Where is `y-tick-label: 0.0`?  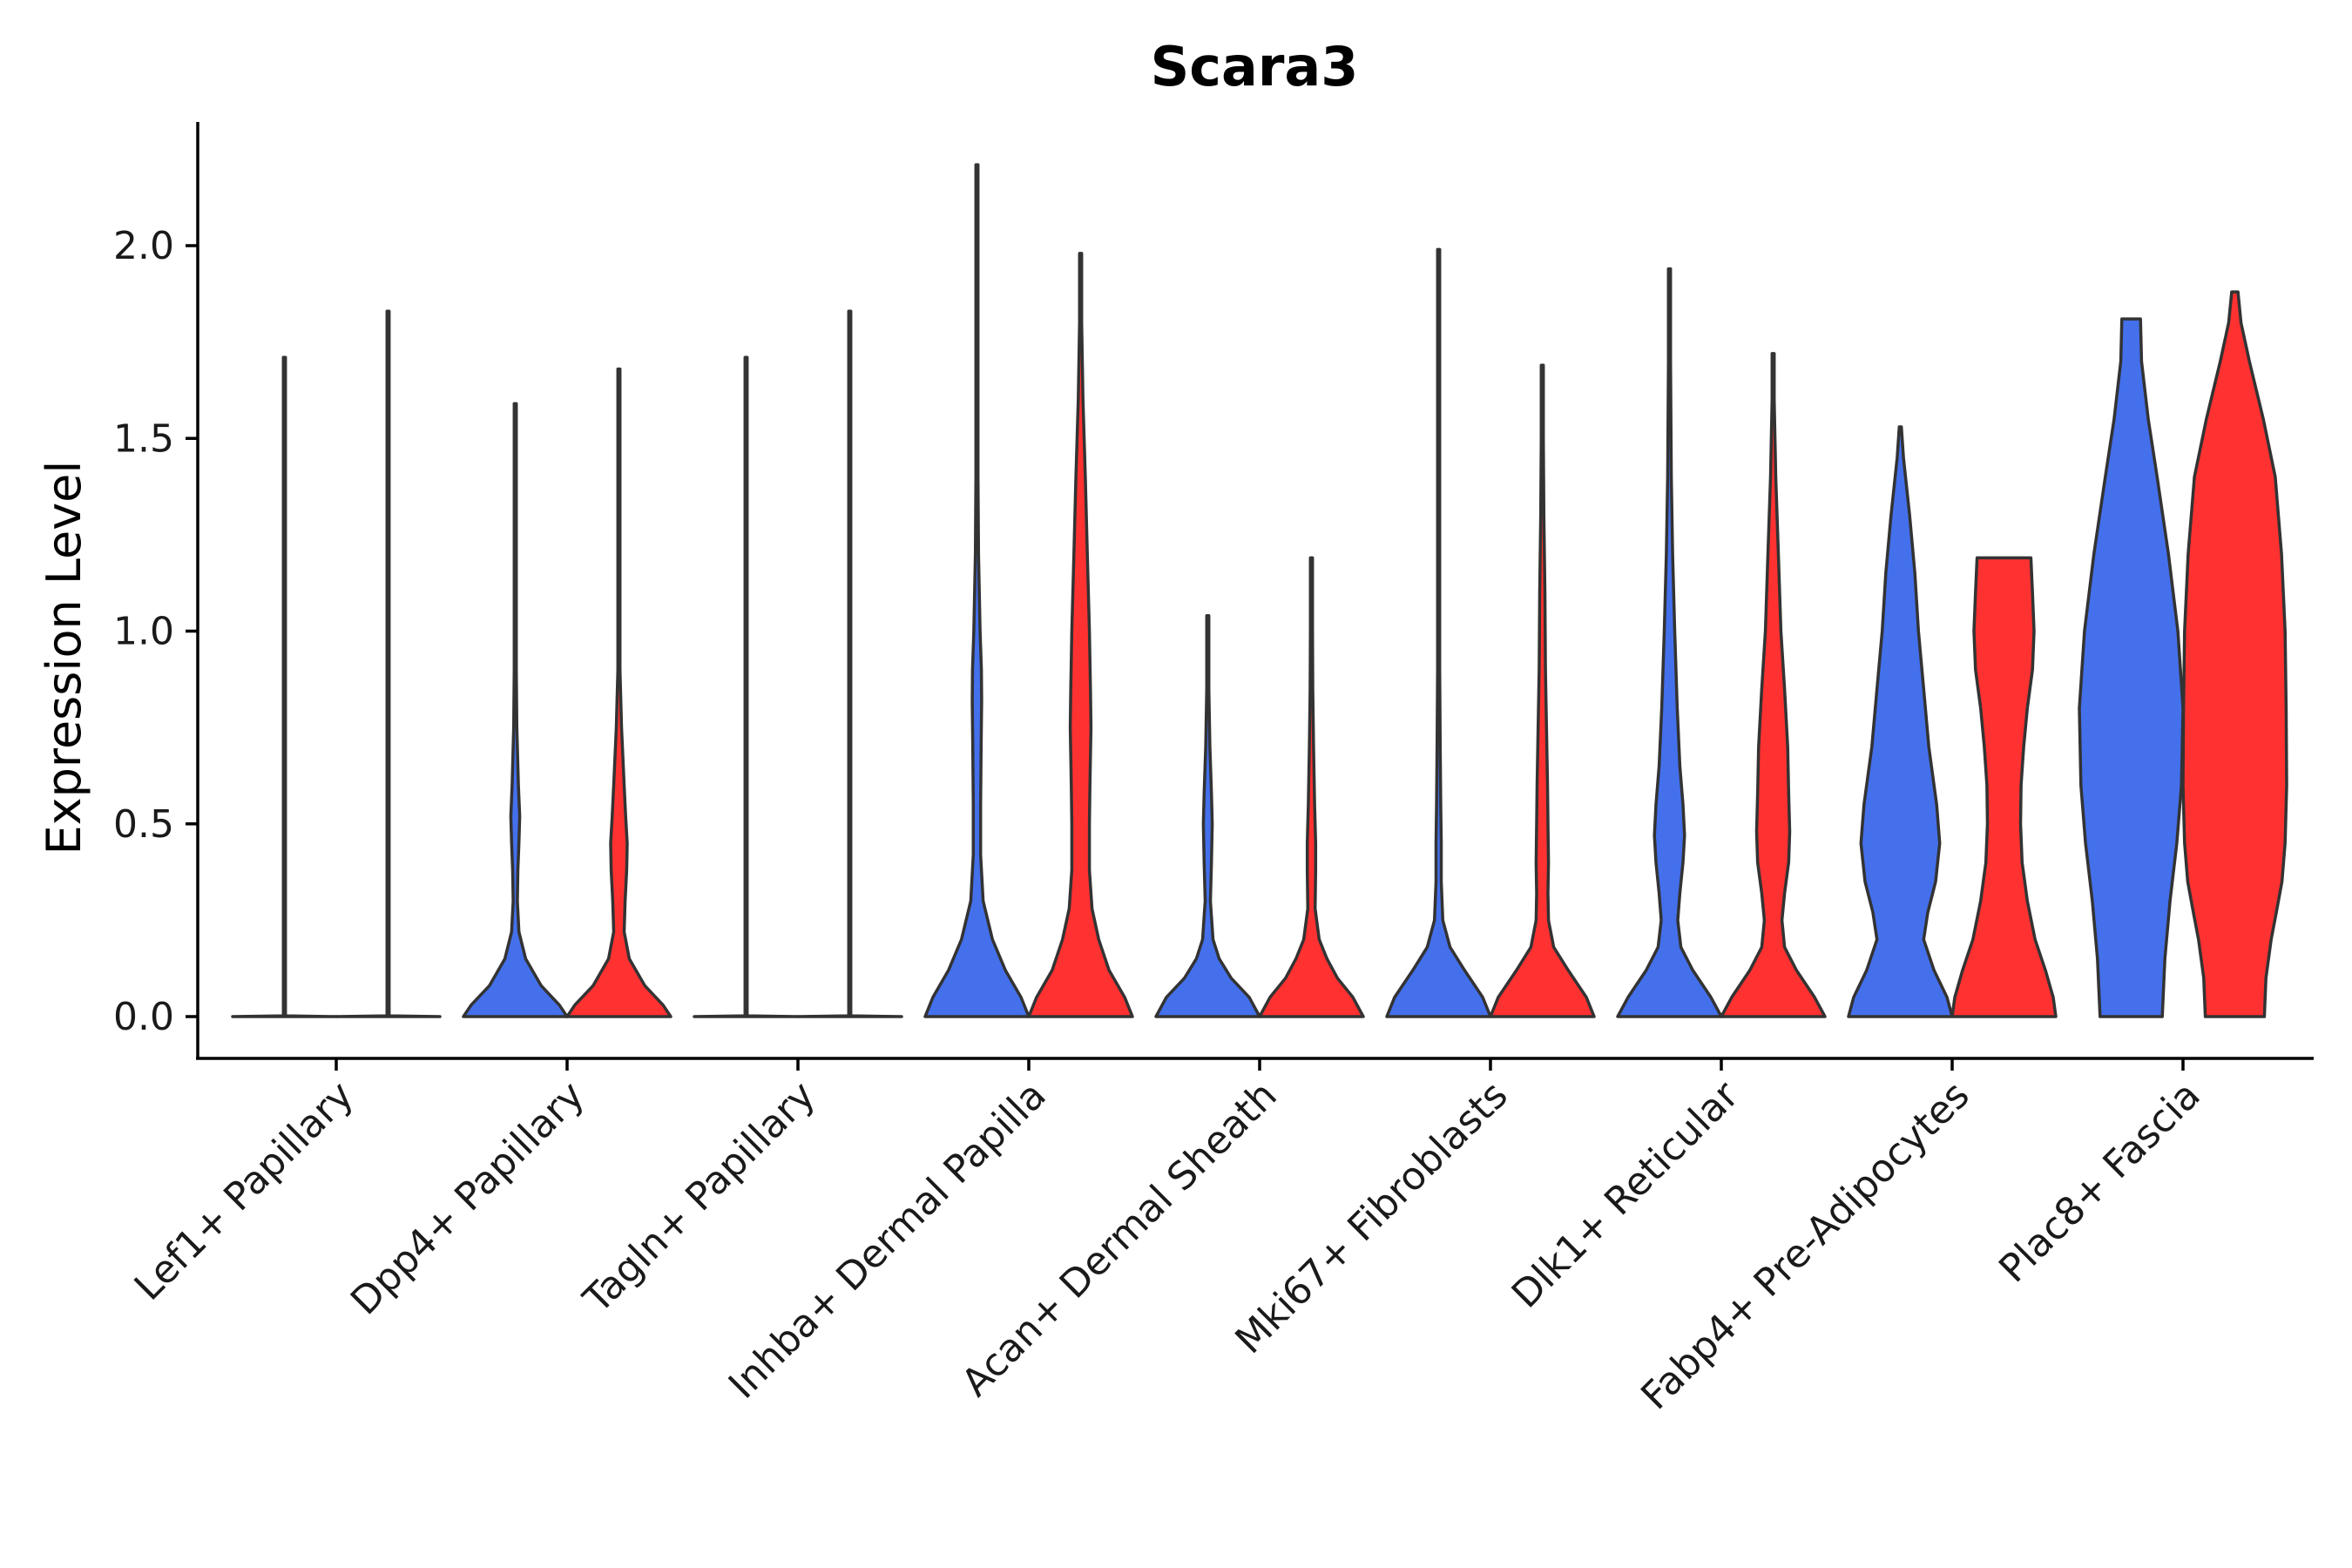
y-tick-label: 0.0 is located at coordinates (143, 1017).